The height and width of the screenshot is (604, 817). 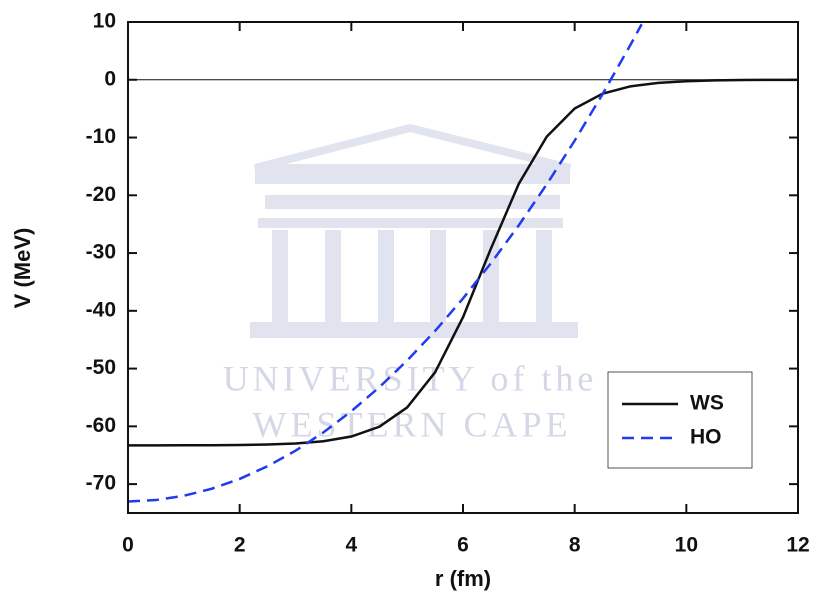 I want to click on legend-label: WS, so click(x=707, y=403).